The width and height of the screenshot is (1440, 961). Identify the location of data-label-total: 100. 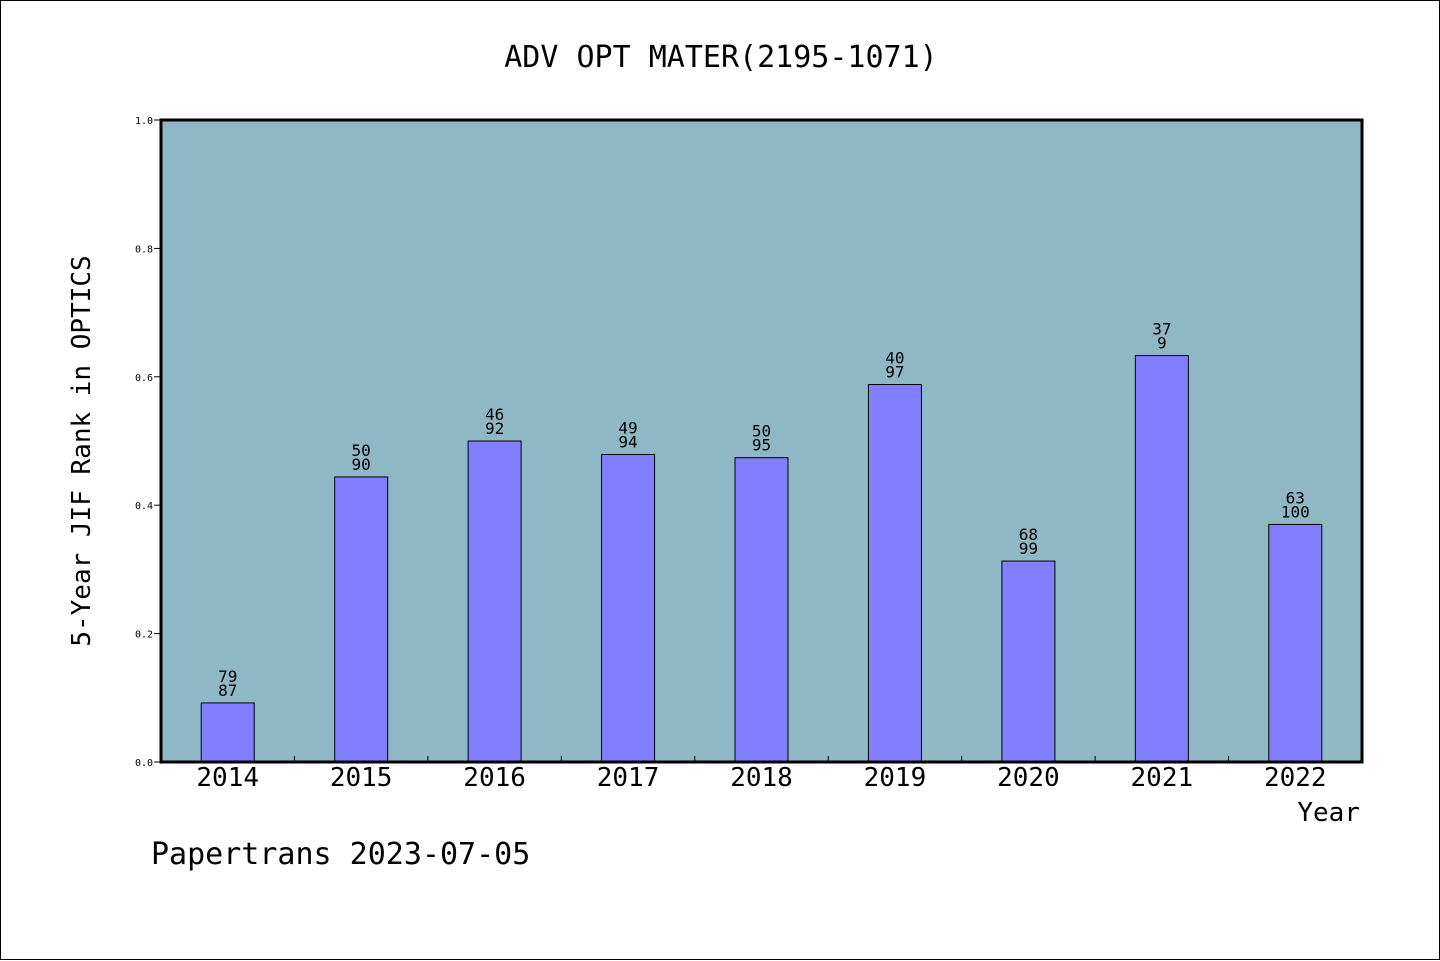
(1295, 511).